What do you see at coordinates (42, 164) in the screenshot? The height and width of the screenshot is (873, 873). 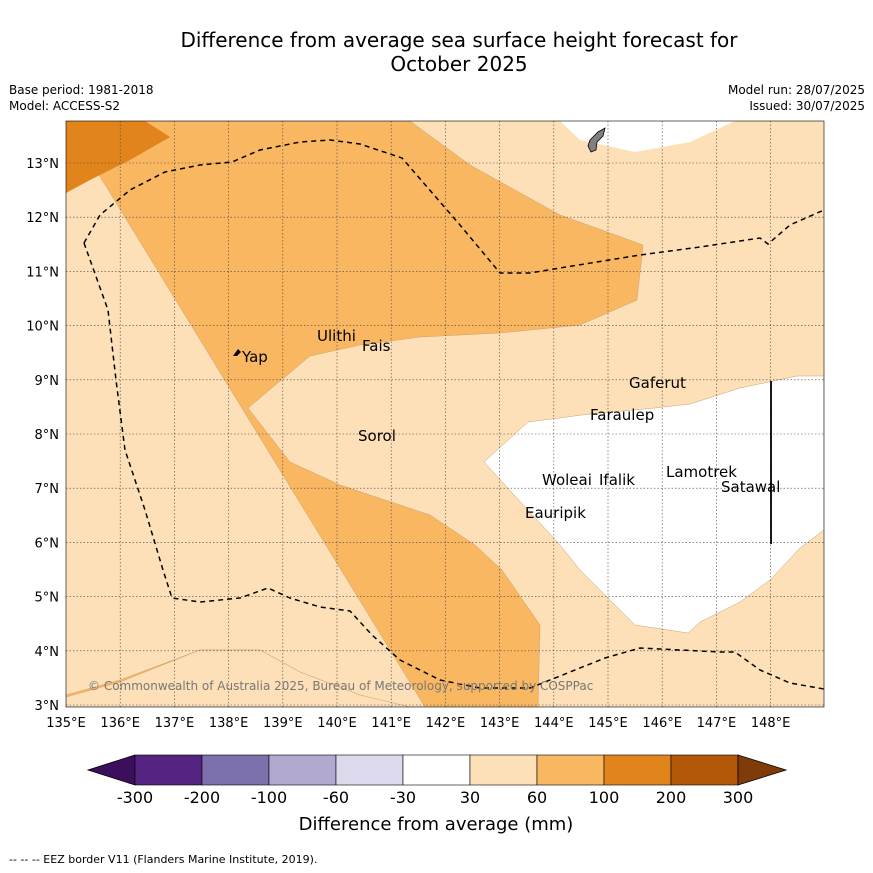 I see `latitude-label: 13°N` at bounding box center [42, 164].